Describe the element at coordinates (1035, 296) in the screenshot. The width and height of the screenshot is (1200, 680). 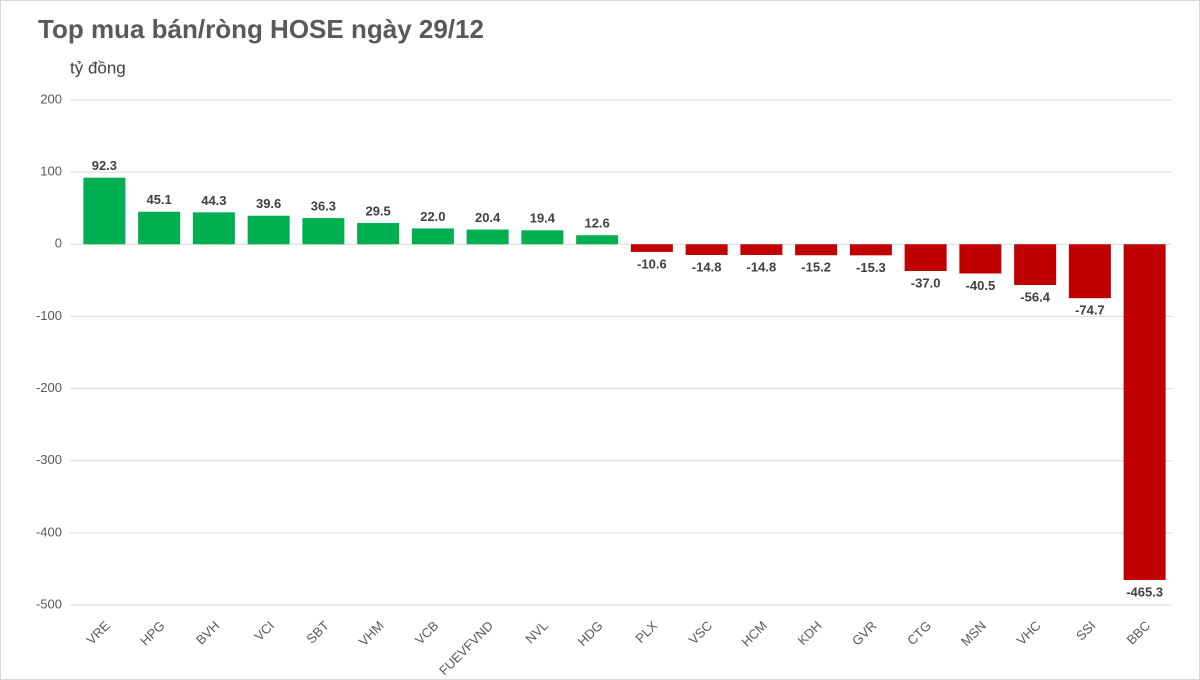
I see `value-label: -56.4` at that location.